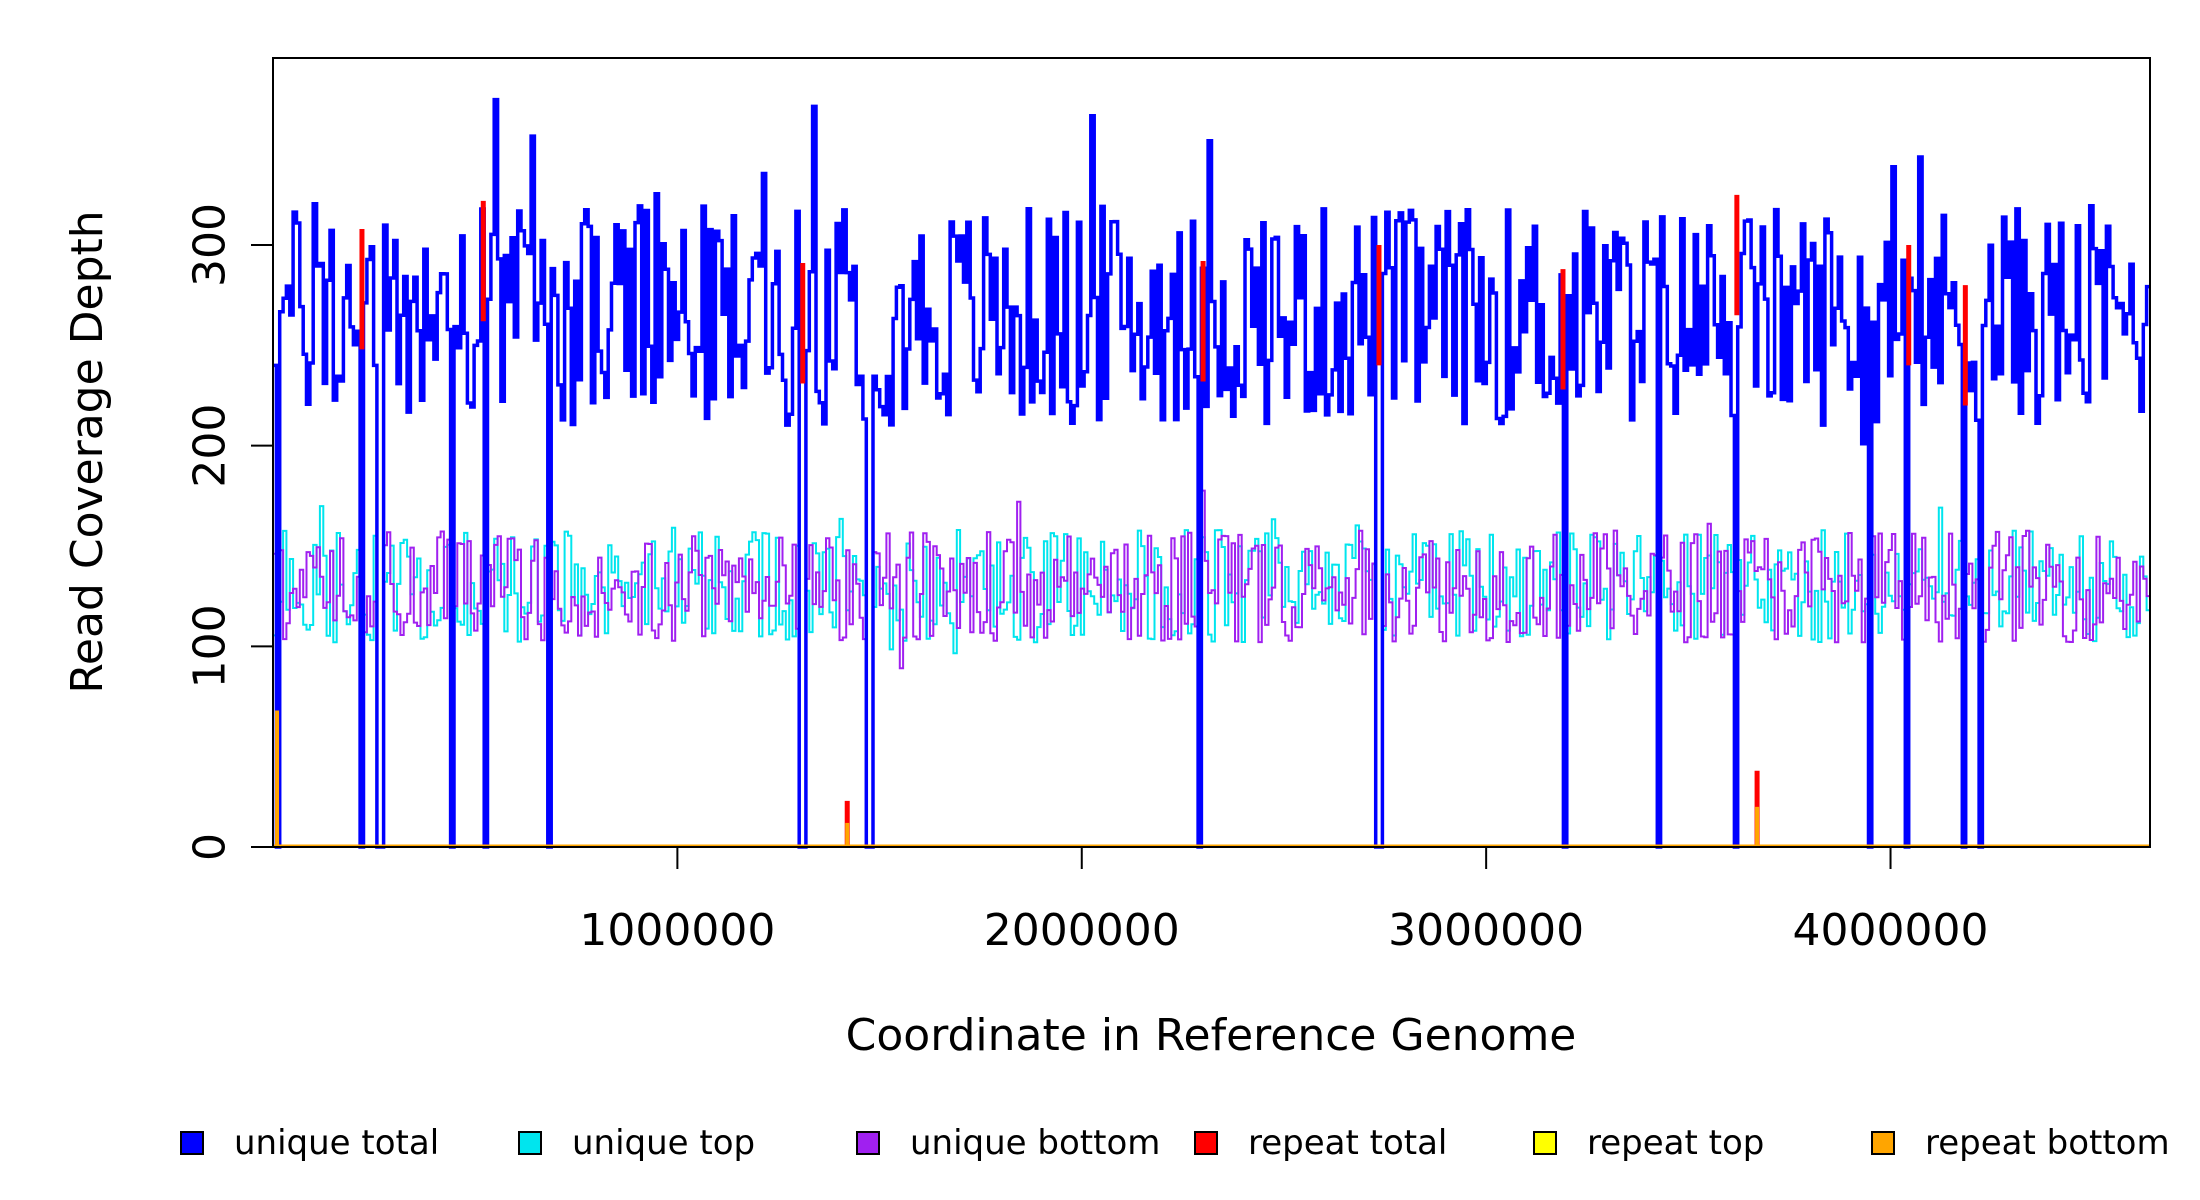  I want to click on y-tick-label: 100, so click(210, 646).